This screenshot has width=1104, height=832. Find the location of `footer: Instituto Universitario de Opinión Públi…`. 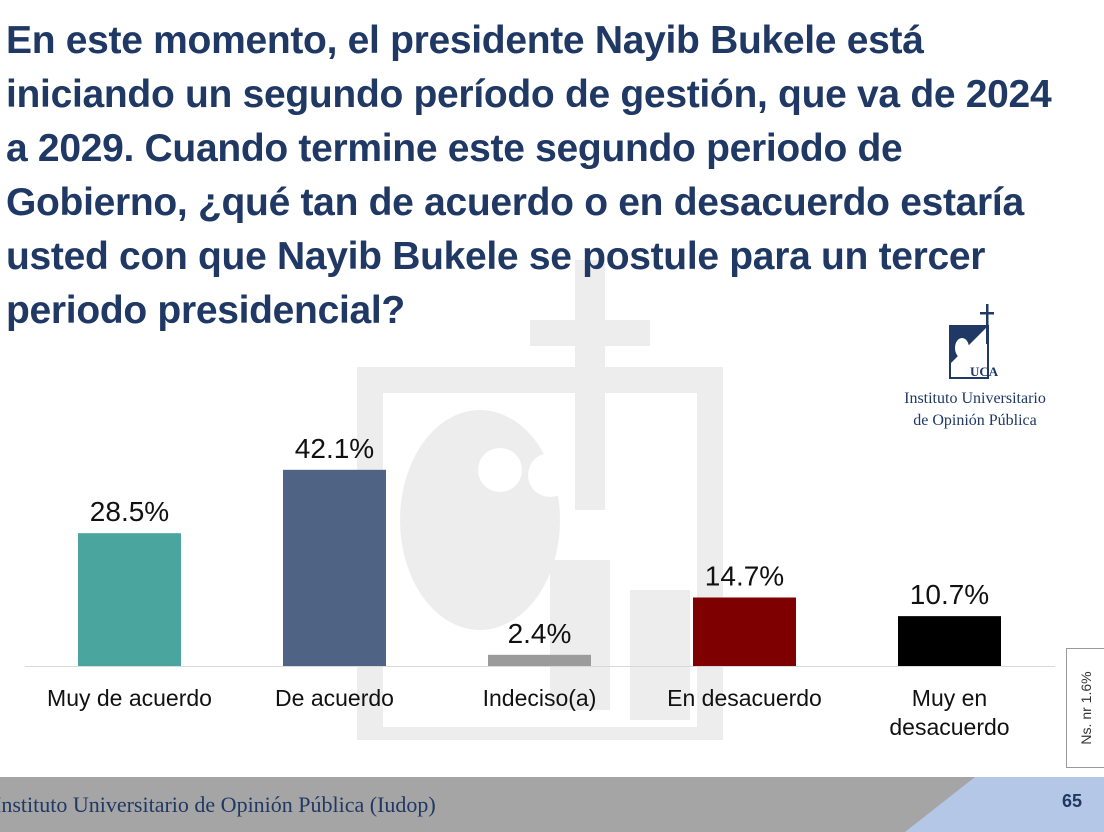

footer: Instituto Universitario de Opinión Públi… is located at coordinates (552, 804).